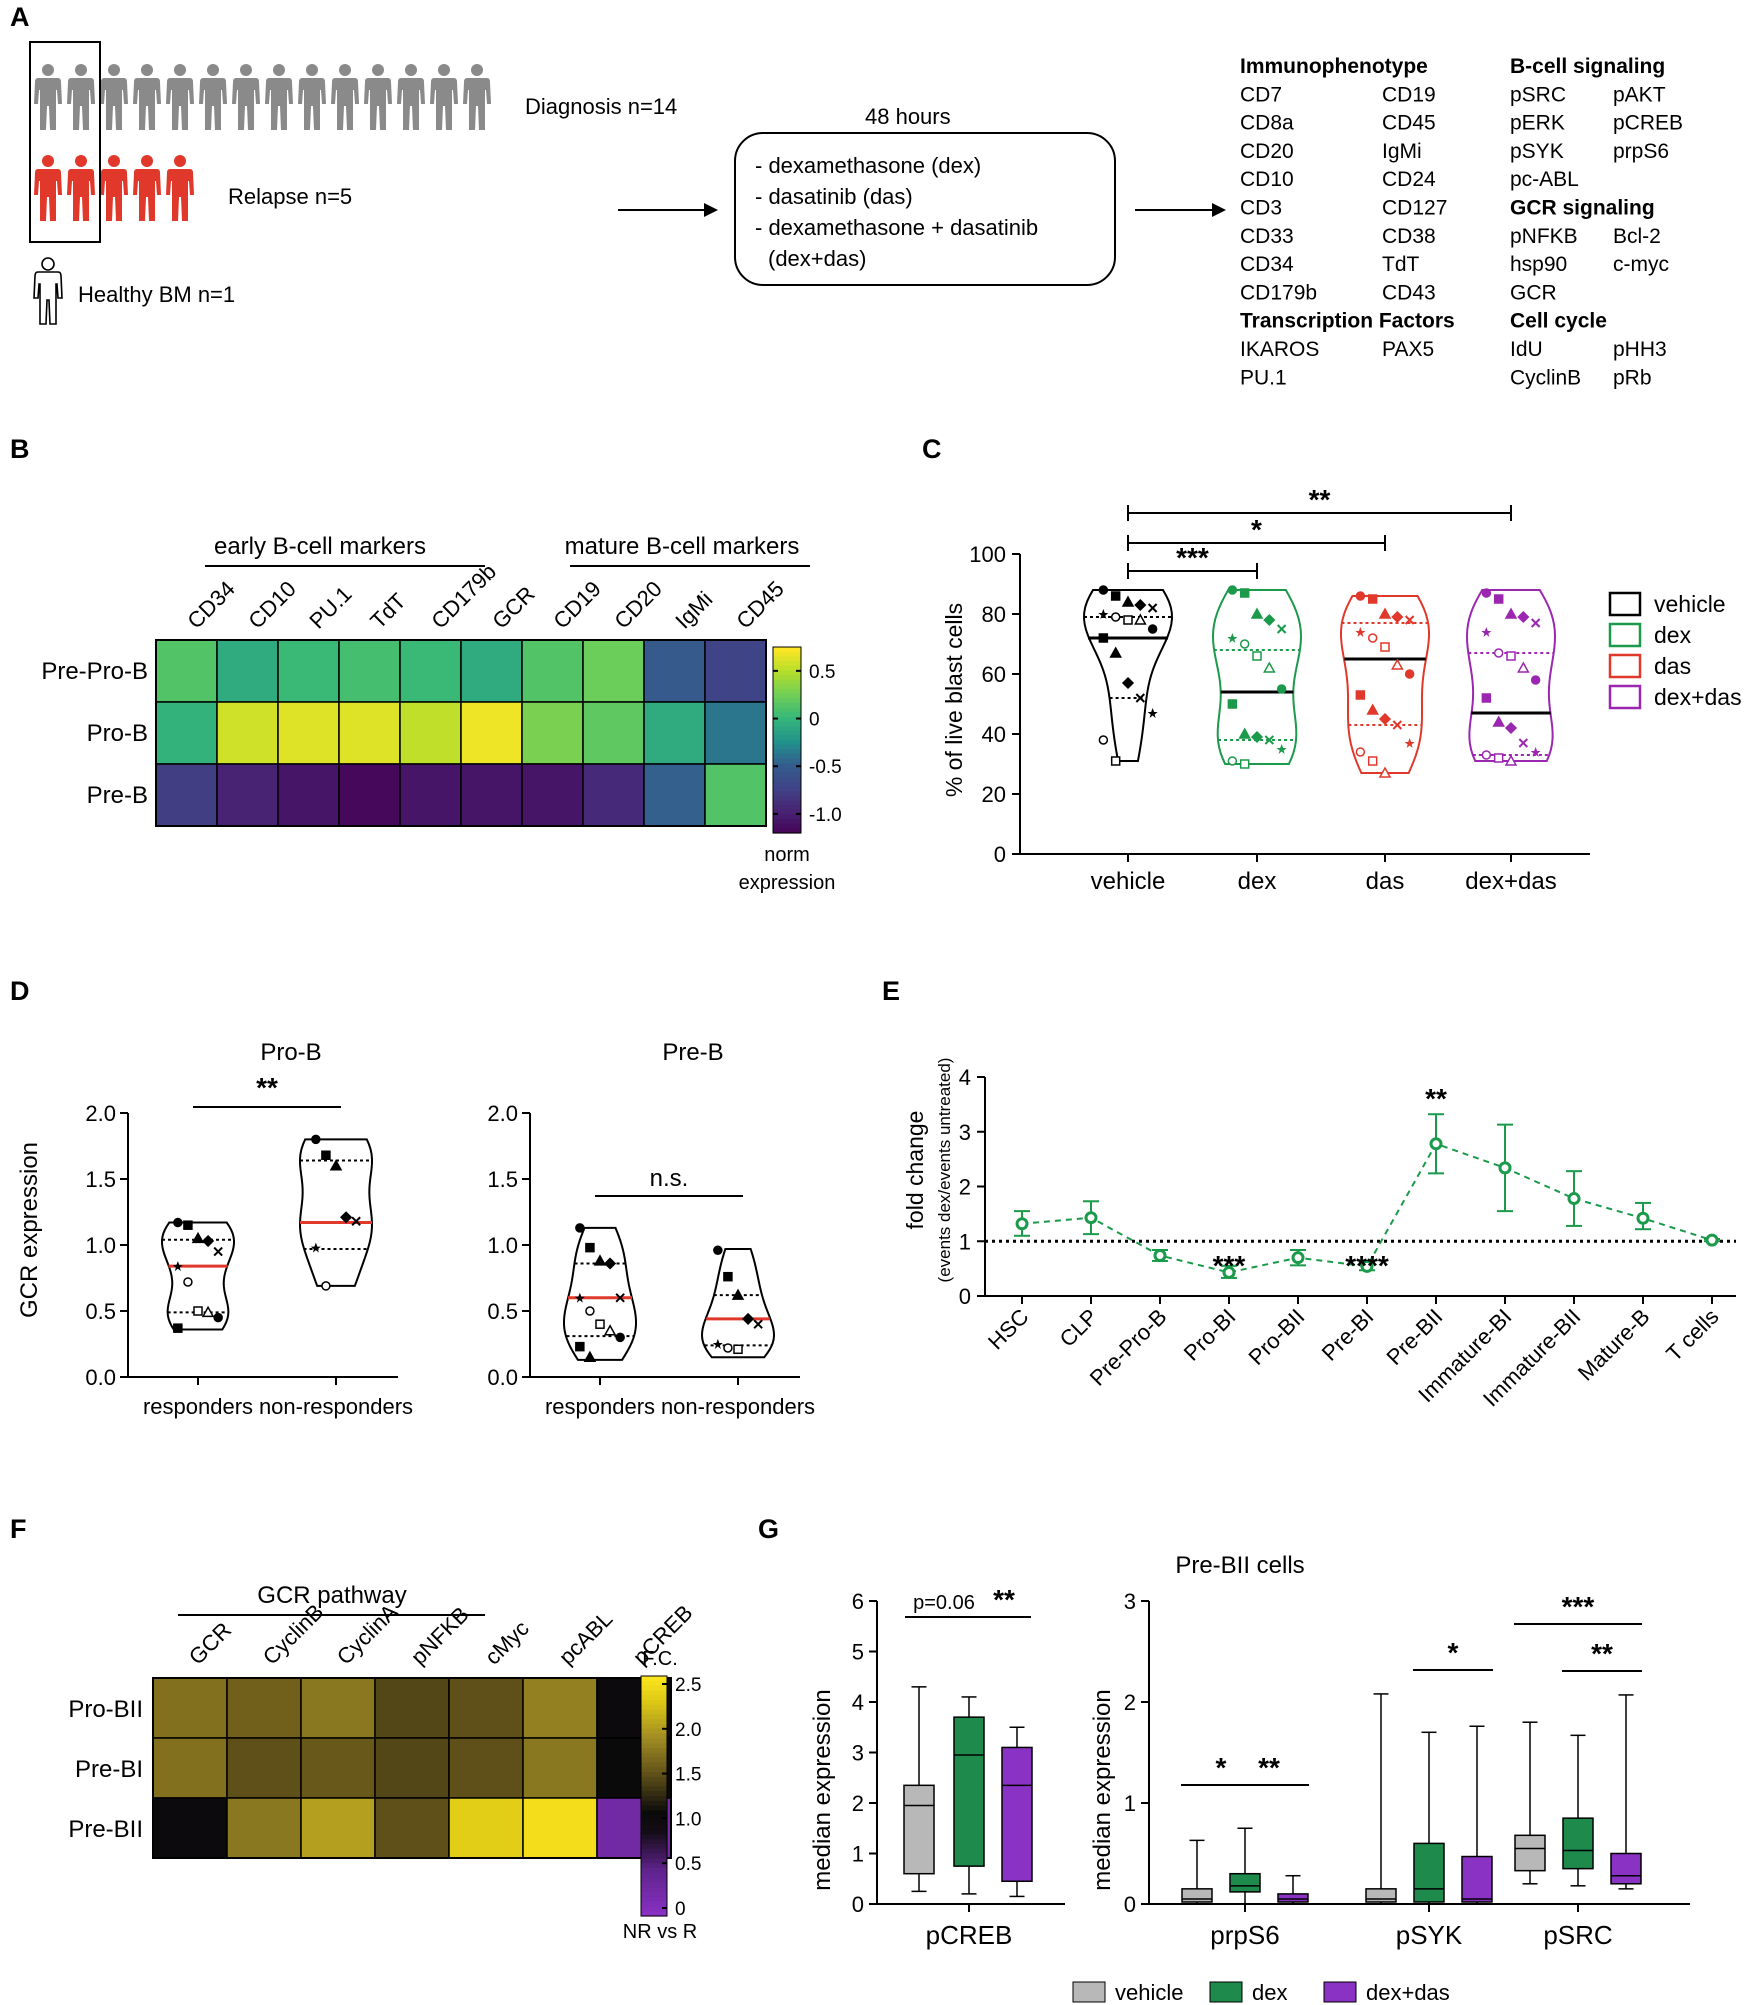 The image size is (1749, 2005). I want to click on colorbar-tick-label: 1.0, so click(688, 1819).